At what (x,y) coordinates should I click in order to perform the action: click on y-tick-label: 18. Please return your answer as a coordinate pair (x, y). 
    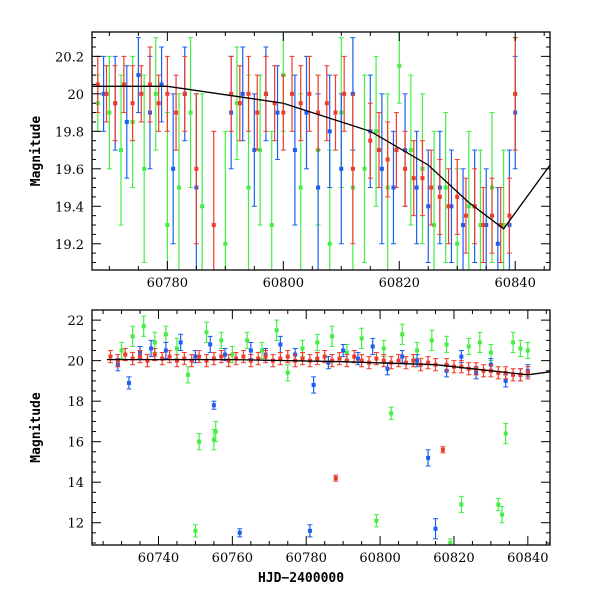
    Looking at the image, I should click on (75, 402).